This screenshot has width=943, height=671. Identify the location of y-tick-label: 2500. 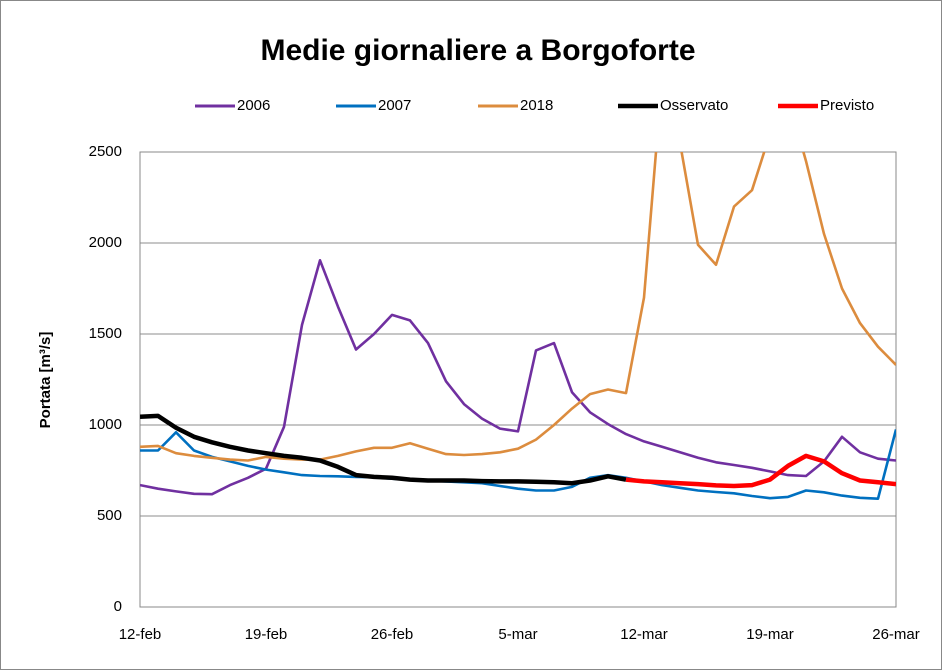
(105, 151).